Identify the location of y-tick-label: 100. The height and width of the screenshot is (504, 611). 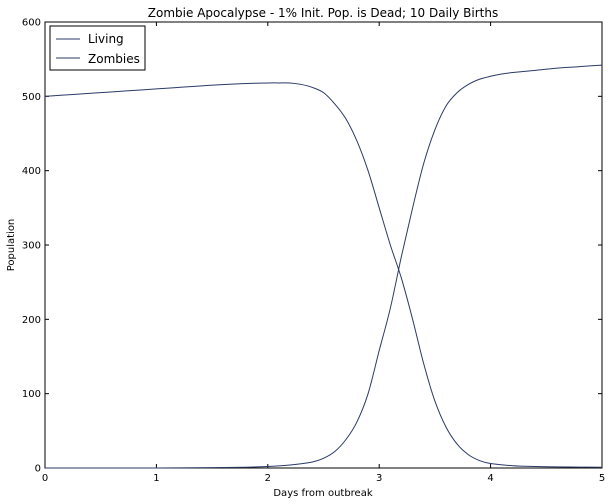
(31, 394).